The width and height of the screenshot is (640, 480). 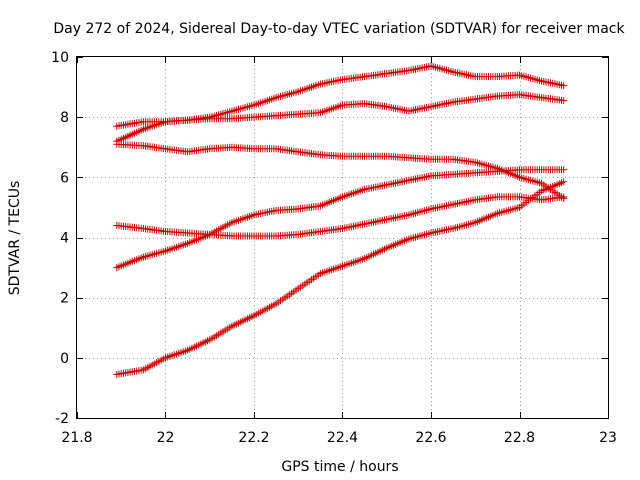 What do you see at coordinates (60, 58) in the screenshot?
I see `y-tick-label: 10` at bounding box center [60, 58].